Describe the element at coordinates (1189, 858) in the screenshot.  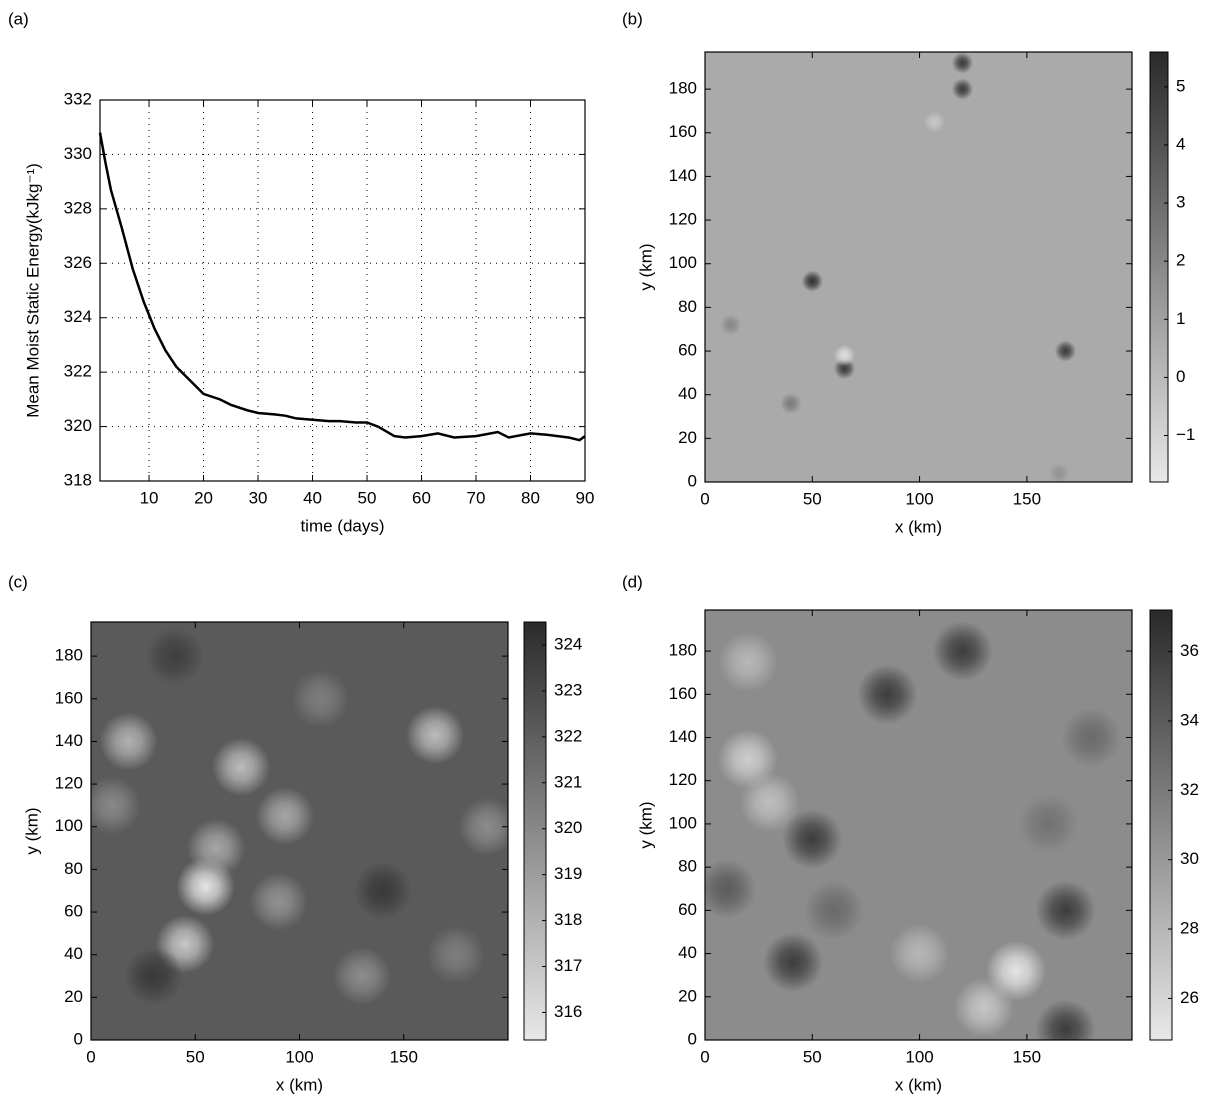
I see `colorbar-tick-label: 30` at that location.